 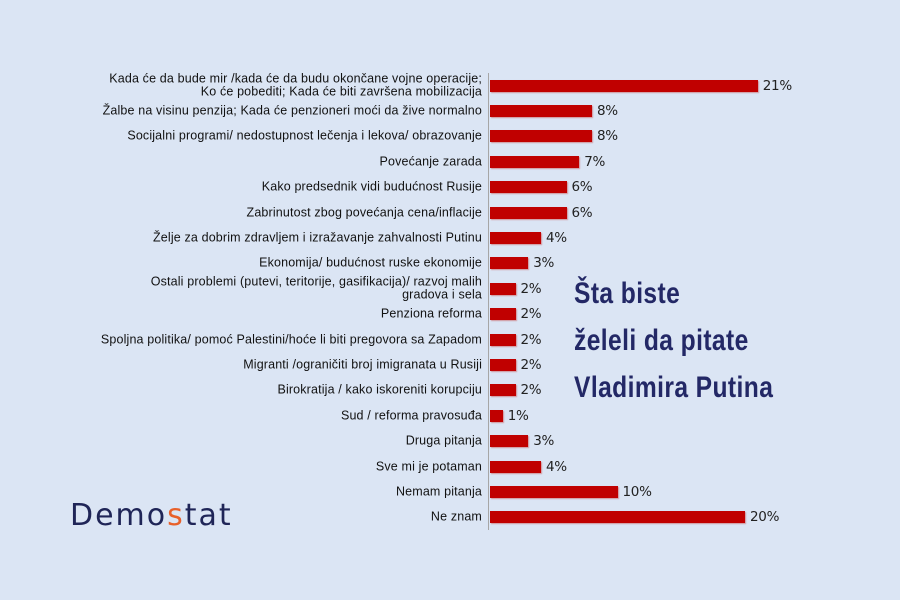 I want to click on category-label: Druga pitanja, so click(x=252, y=441).